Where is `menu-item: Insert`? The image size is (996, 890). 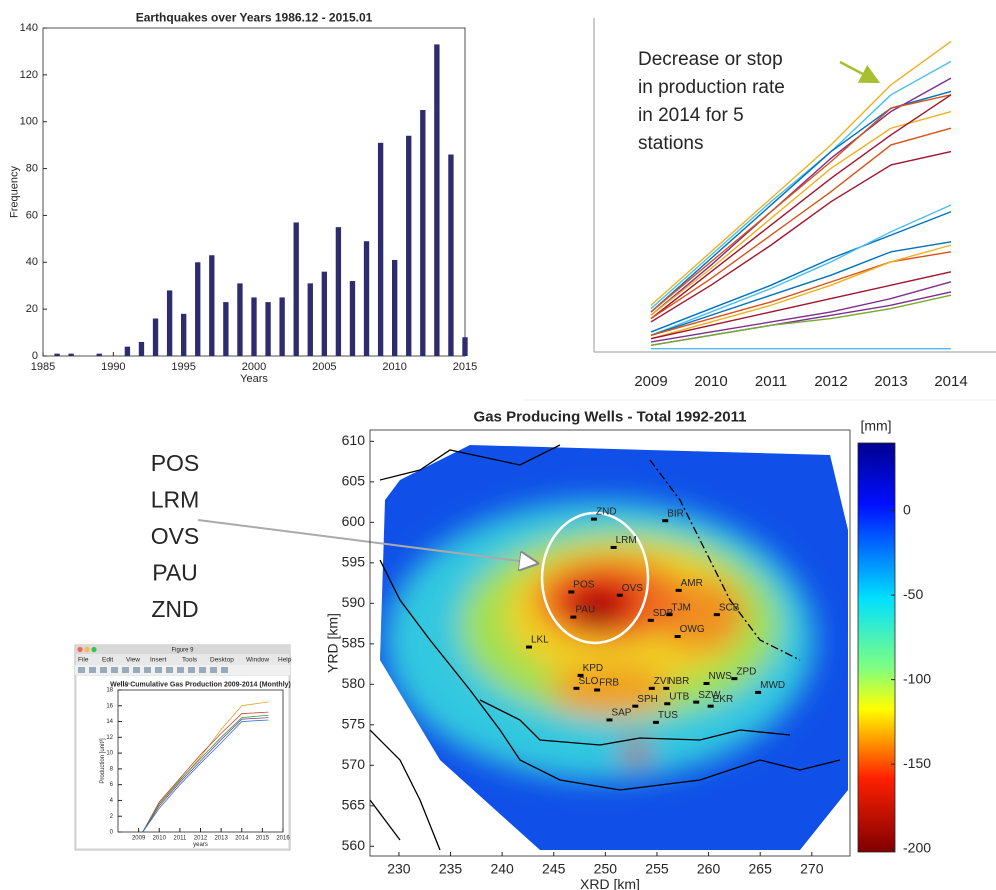
menu-item: Insert is located at coordinates (158, 660).